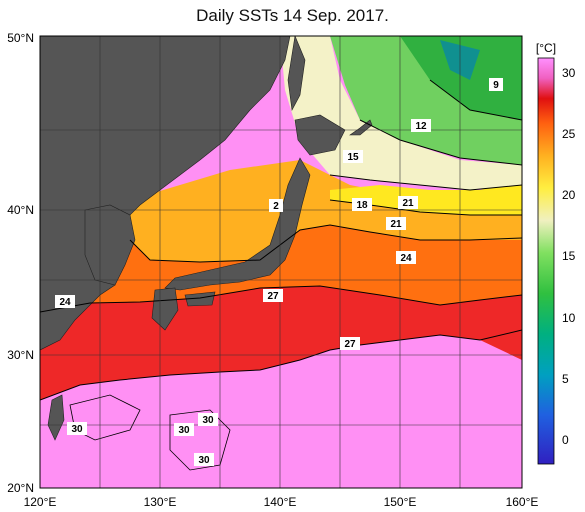  I want to click on contour-label-27a: 27, so click(273, 295).